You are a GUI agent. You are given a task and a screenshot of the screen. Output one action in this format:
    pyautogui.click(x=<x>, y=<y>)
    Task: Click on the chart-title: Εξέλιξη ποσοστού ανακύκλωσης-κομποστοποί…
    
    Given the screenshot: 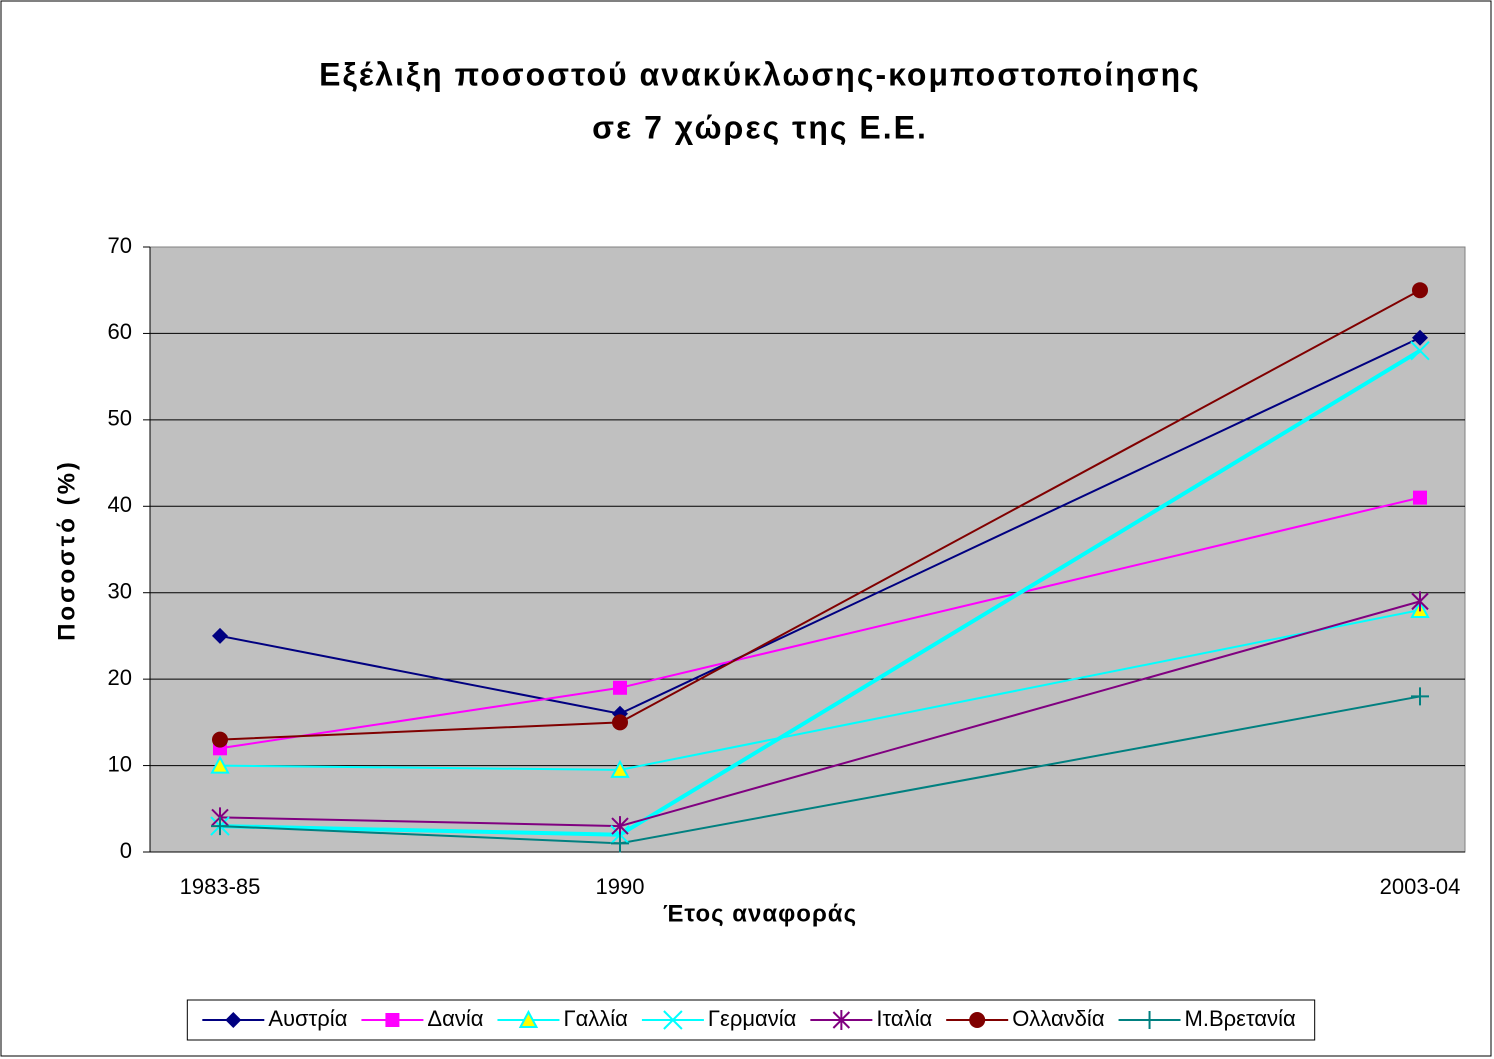 What is the action you would take?
    pyautogui.click(x=760, y=74)
    